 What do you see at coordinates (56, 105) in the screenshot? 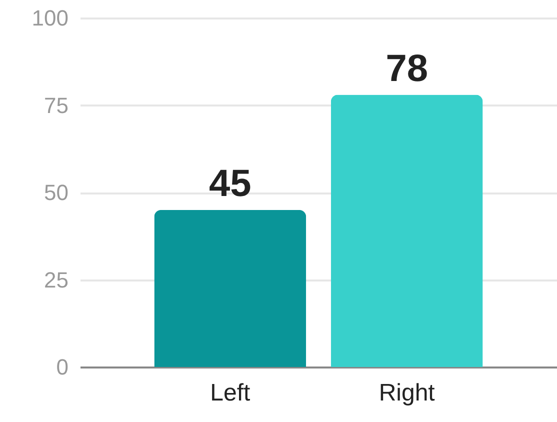
I see `y-tick-label: 75` at bounding box center [56, 105].